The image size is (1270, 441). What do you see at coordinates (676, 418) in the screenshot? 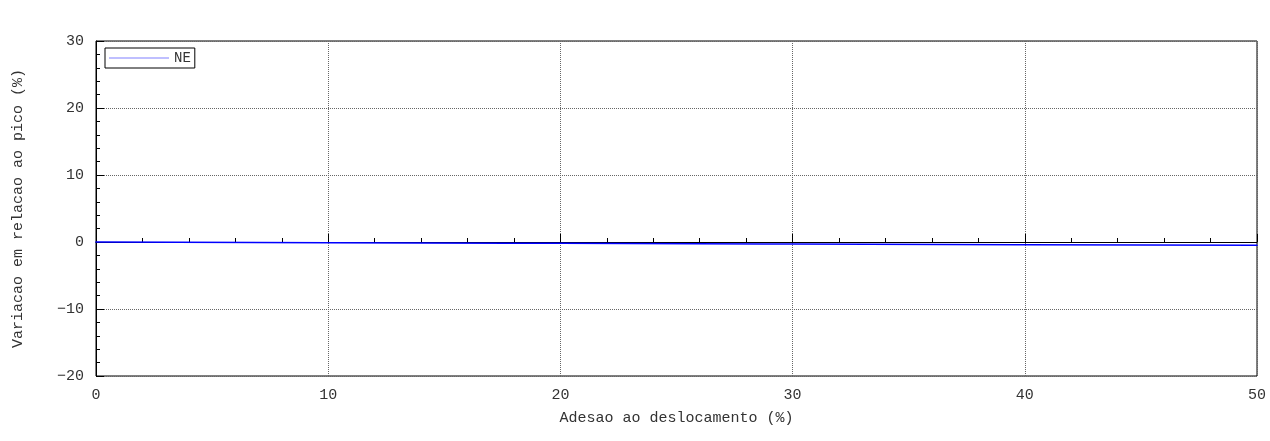
I see `x-axis-title: Adesao ao deslocamento (%)` at bounding box center [676, 418].